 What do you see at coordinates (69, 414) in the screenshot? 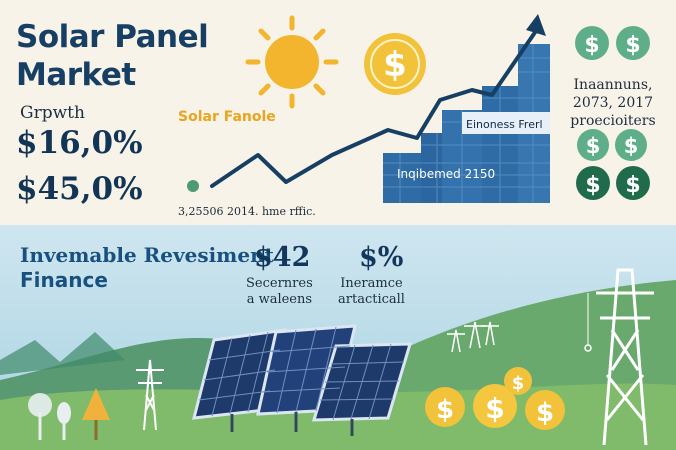
I see `tree-icon` at bounding box center [69, 414].